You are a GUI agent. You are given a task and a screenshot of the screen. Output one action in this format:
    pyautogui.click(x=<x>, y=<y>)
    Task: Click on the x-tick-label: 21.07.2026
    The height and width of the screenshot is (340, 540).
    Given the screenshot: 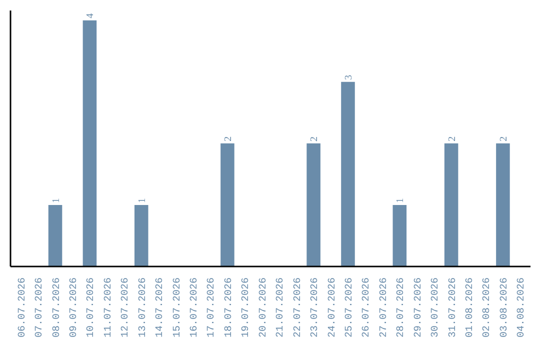 What is the action you would take?
    pyautogui.click(x=281, y=307)
    